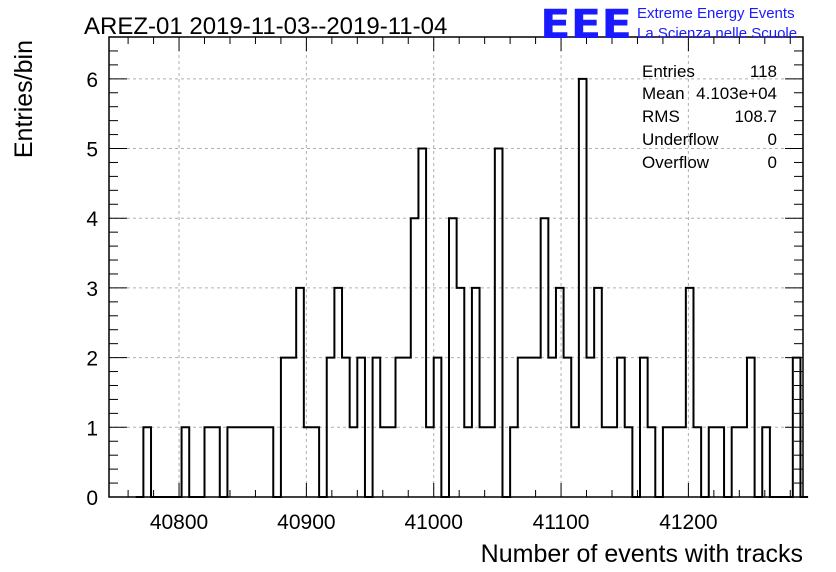 The image size is (836, 572). I want to click on stats-entries-value: 118, so click(763, 71).